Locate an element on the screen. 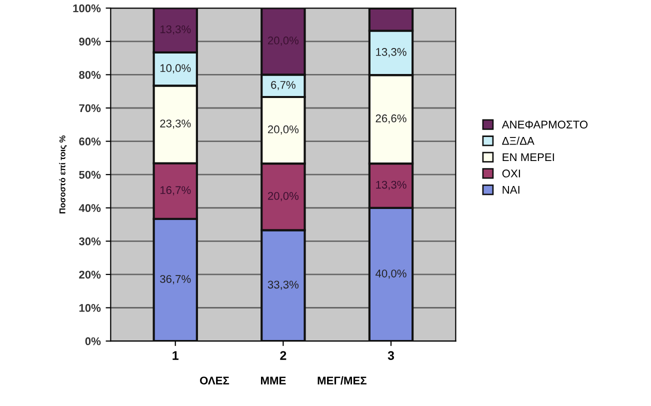  y-tick-label: 40% is located at coordinates (89, 208).